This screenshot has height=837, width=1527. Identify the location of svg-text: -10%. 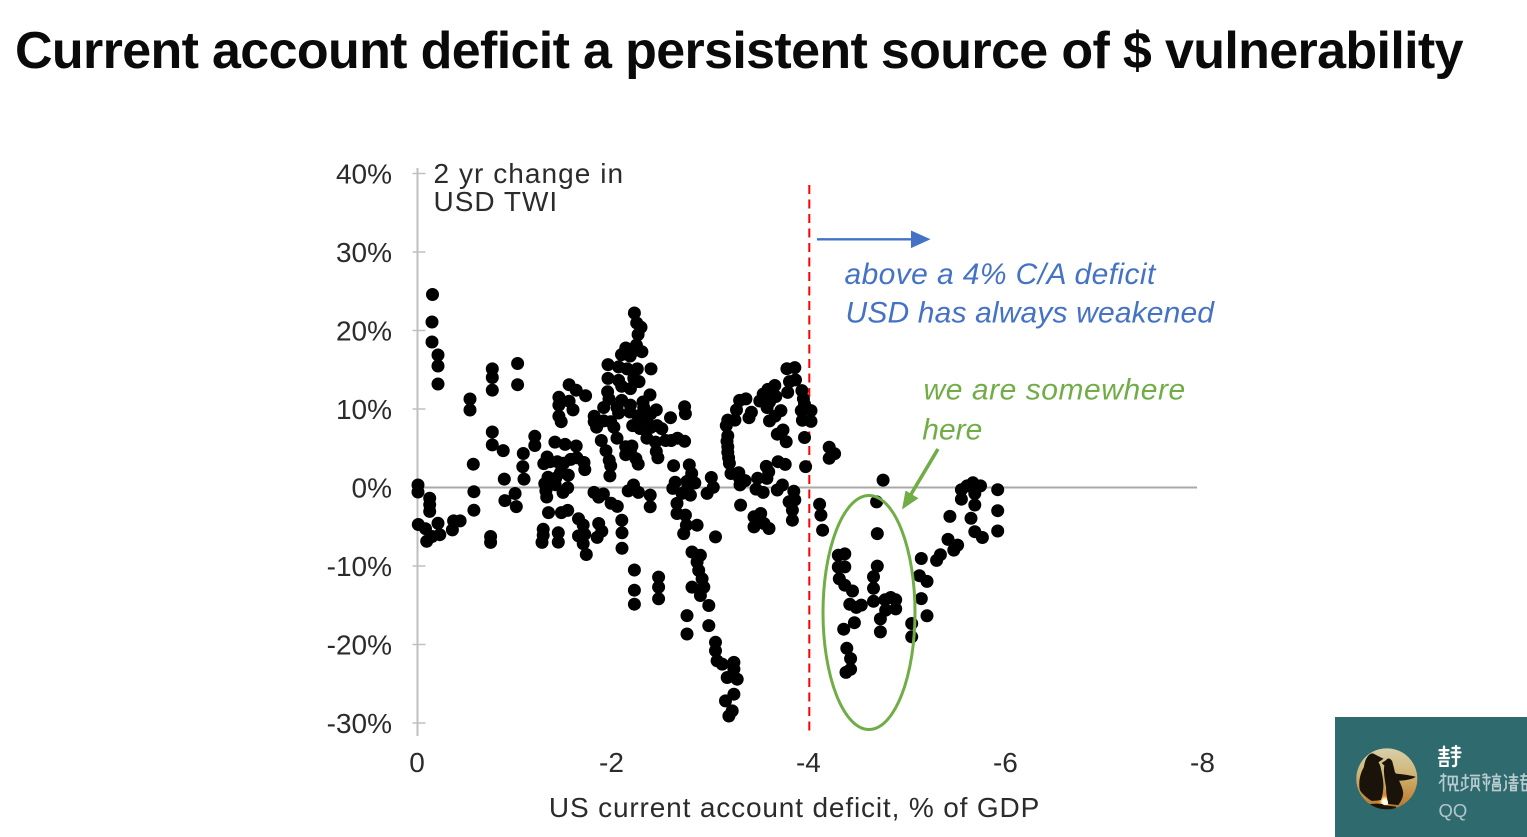
(359, 566).